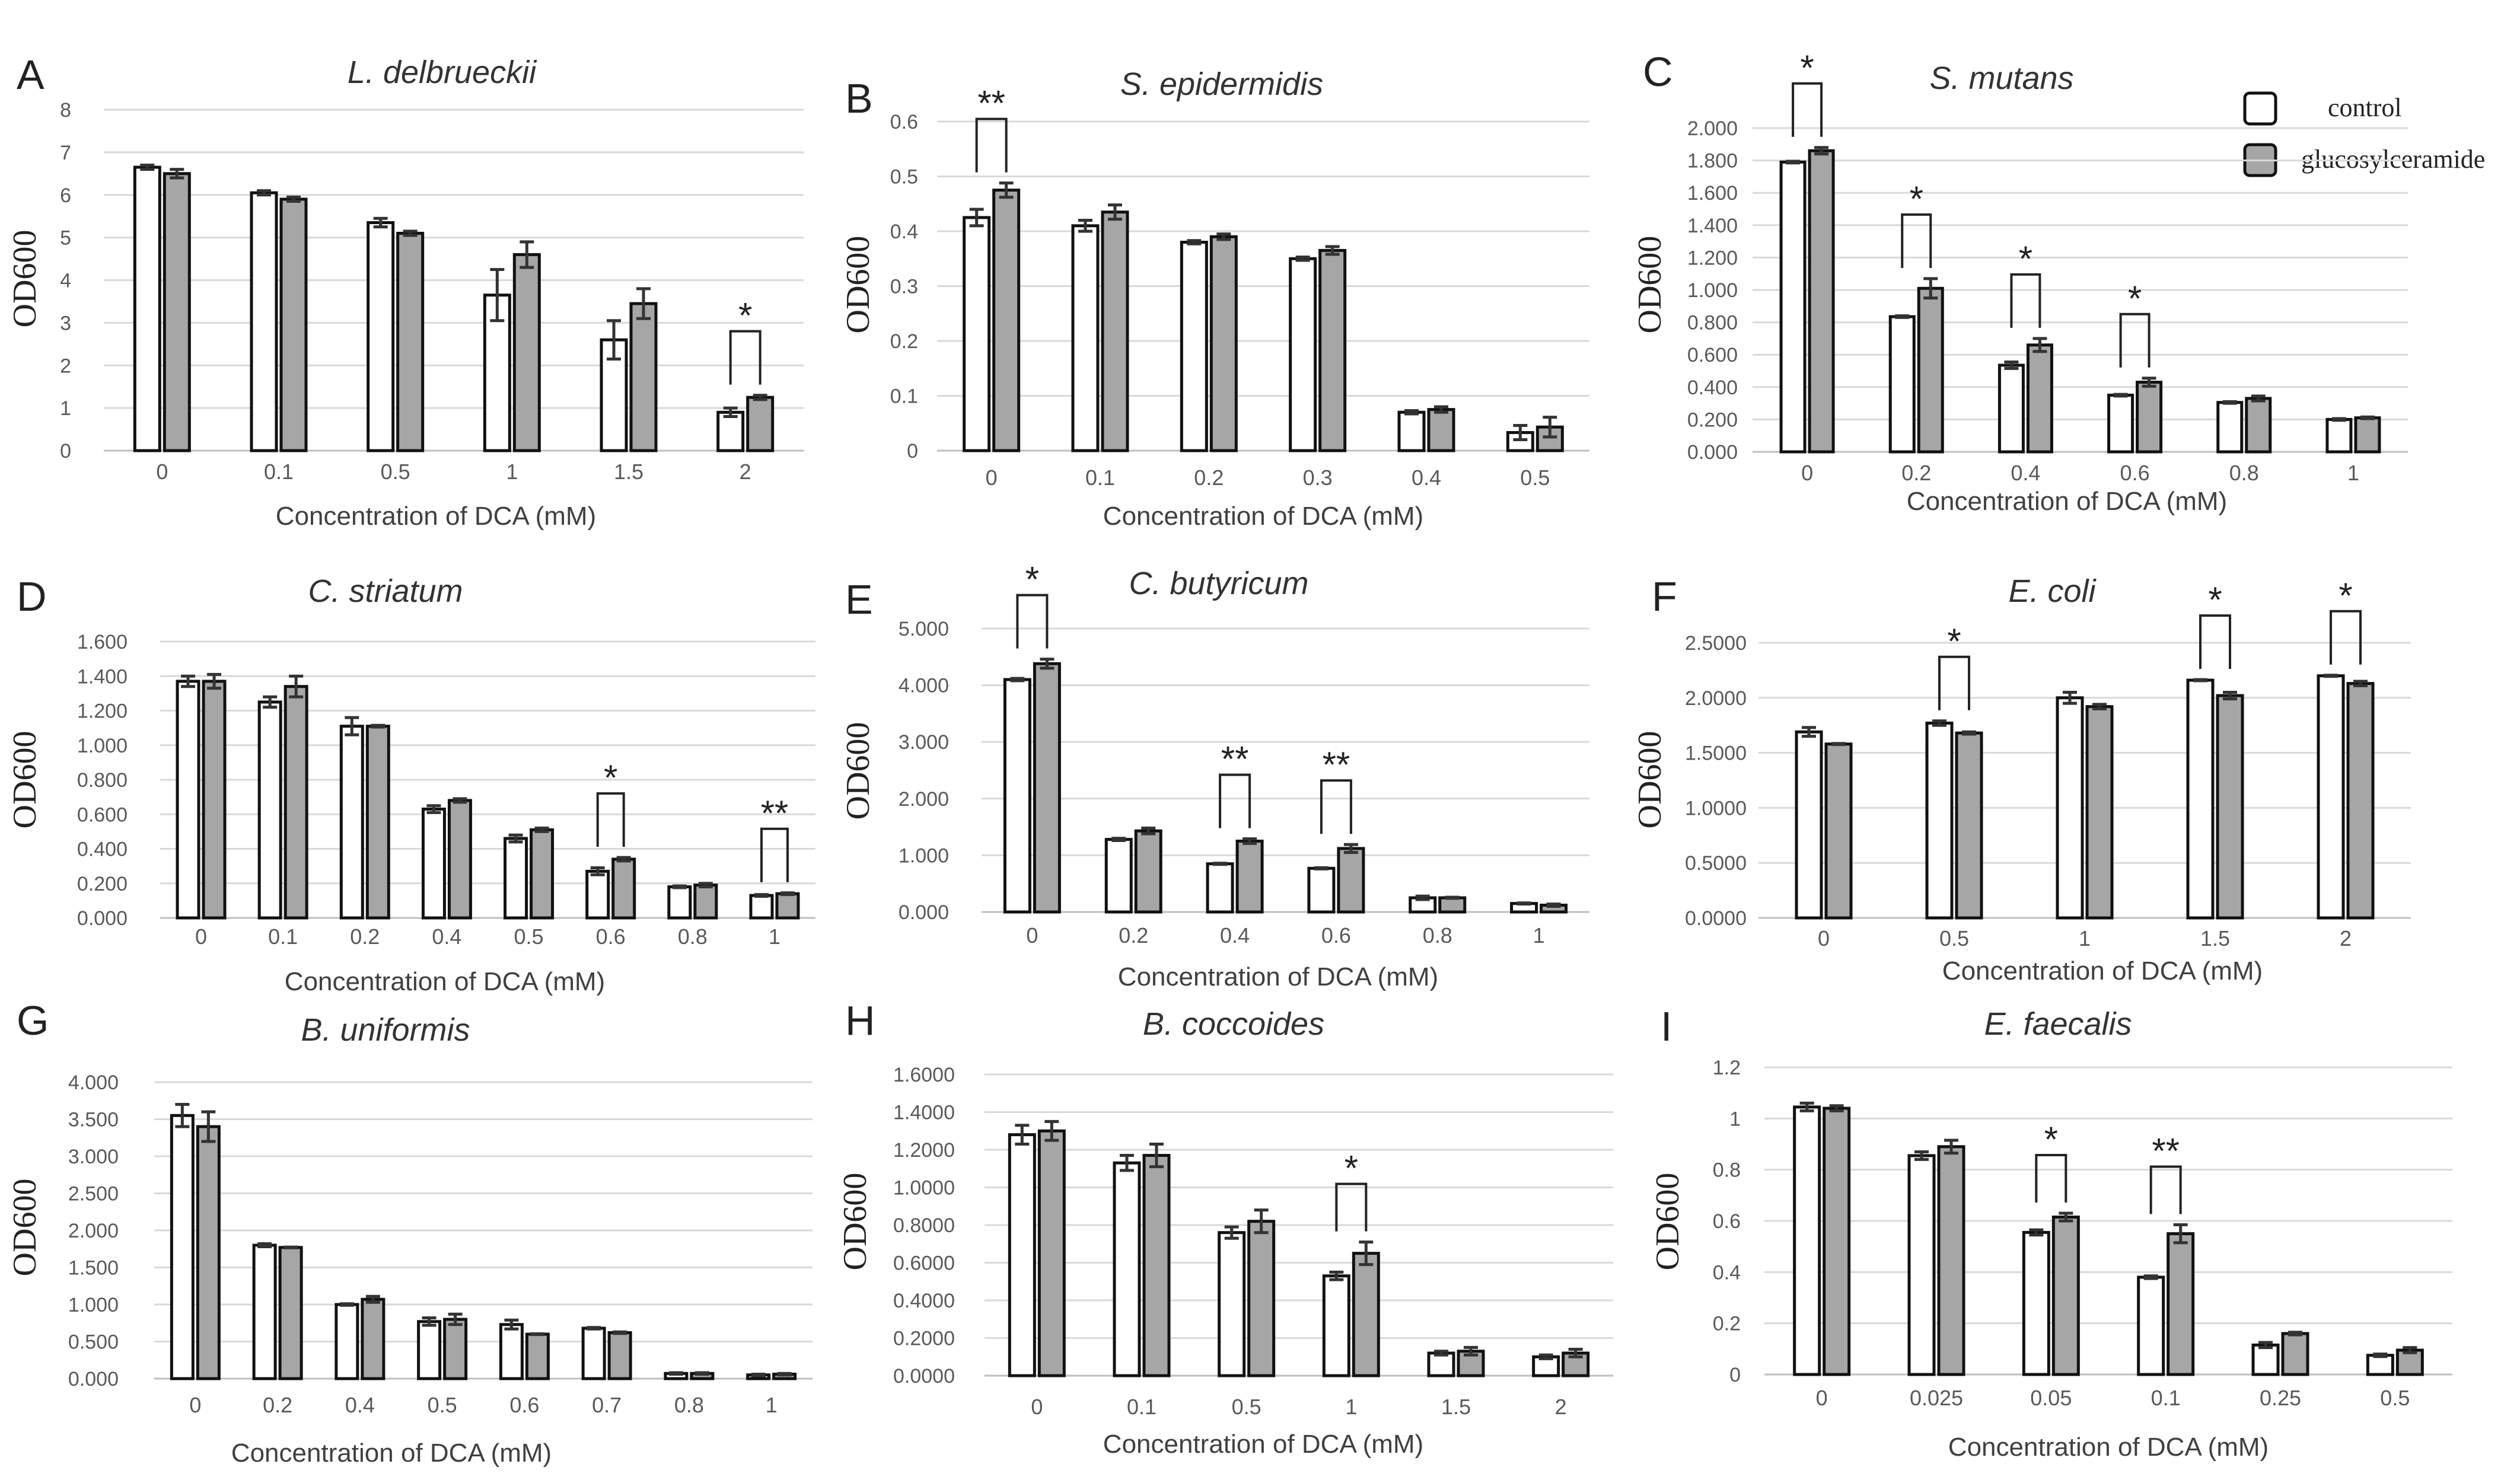 The width and height of the screenshot is (2520, 1483). Describe the element at coordinates (904, 396) in the screenshot. I see `y-tick-label: 0.1` at that location.